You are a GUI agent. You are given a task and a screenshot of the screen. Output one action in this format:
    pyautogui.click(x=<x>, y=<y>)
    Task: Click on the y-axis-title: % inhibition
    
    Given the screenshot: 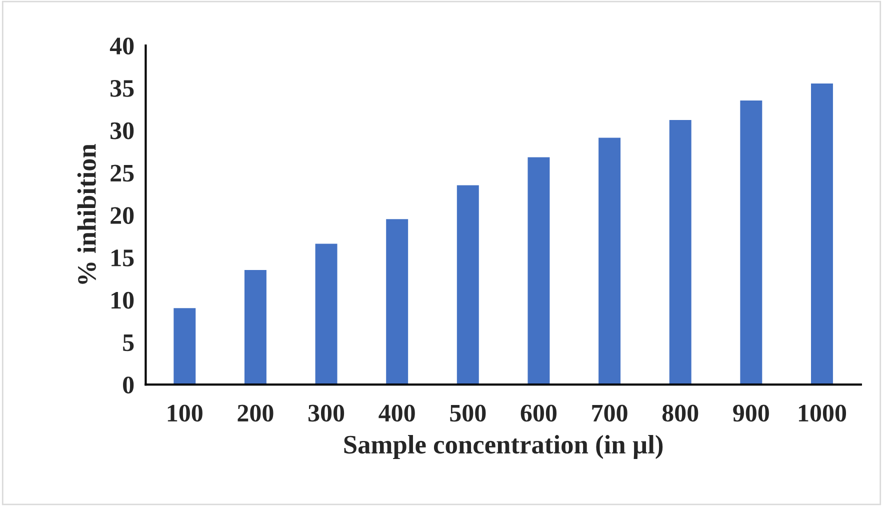 What is the action you would take?
    pyautogui.click(x=86, y=214)
    